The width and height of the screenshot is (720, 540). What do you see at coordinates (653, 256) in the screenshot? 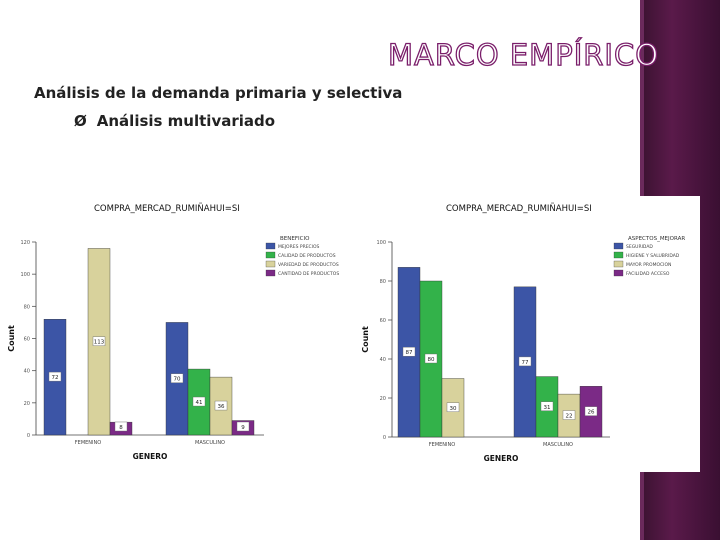
I see `legend-item: HIGIENE Y SALUBRIDAD` at bounding box center [653, 256].